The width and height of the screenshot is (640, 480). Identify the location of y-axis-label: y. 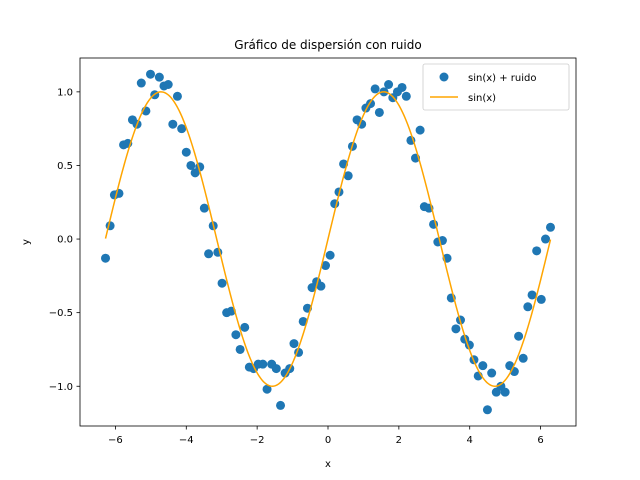
(26, 242).